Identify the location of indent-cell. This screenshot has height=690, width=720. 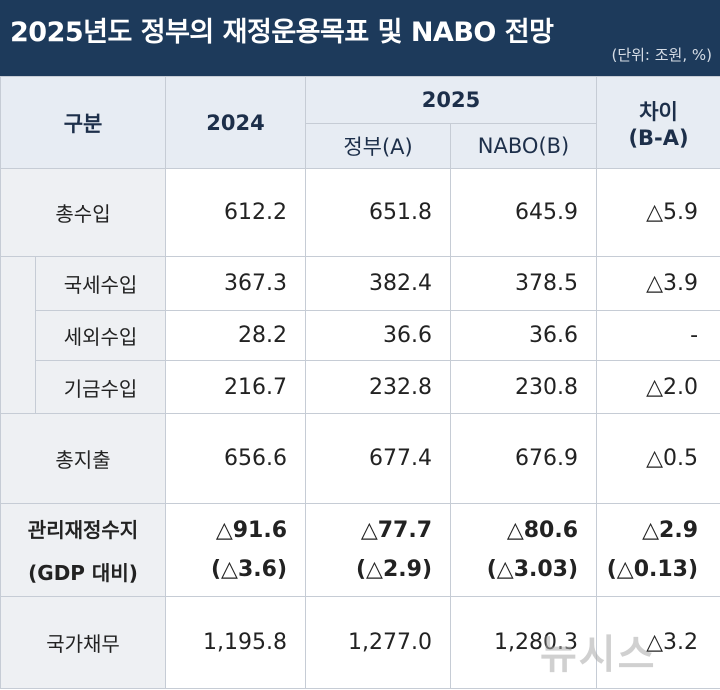
(18, 335).